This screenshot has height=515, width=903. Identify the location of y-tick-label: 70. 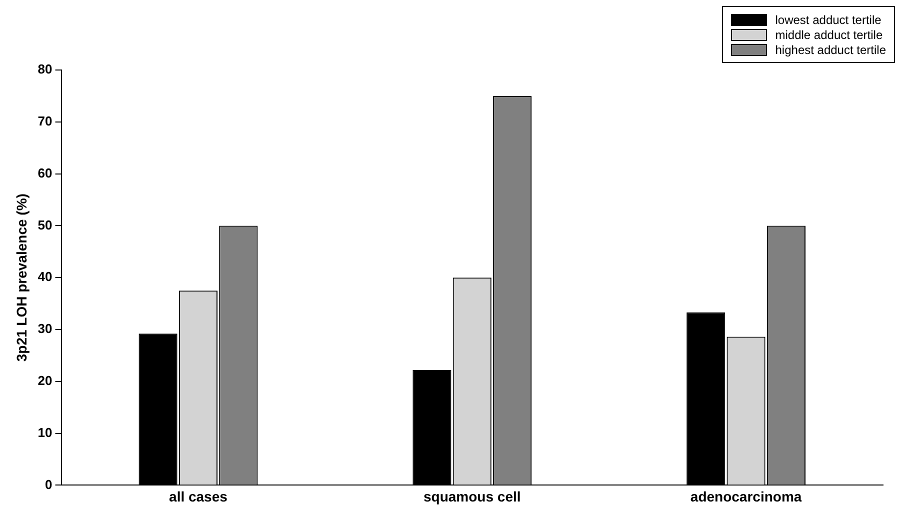
(45, 120).